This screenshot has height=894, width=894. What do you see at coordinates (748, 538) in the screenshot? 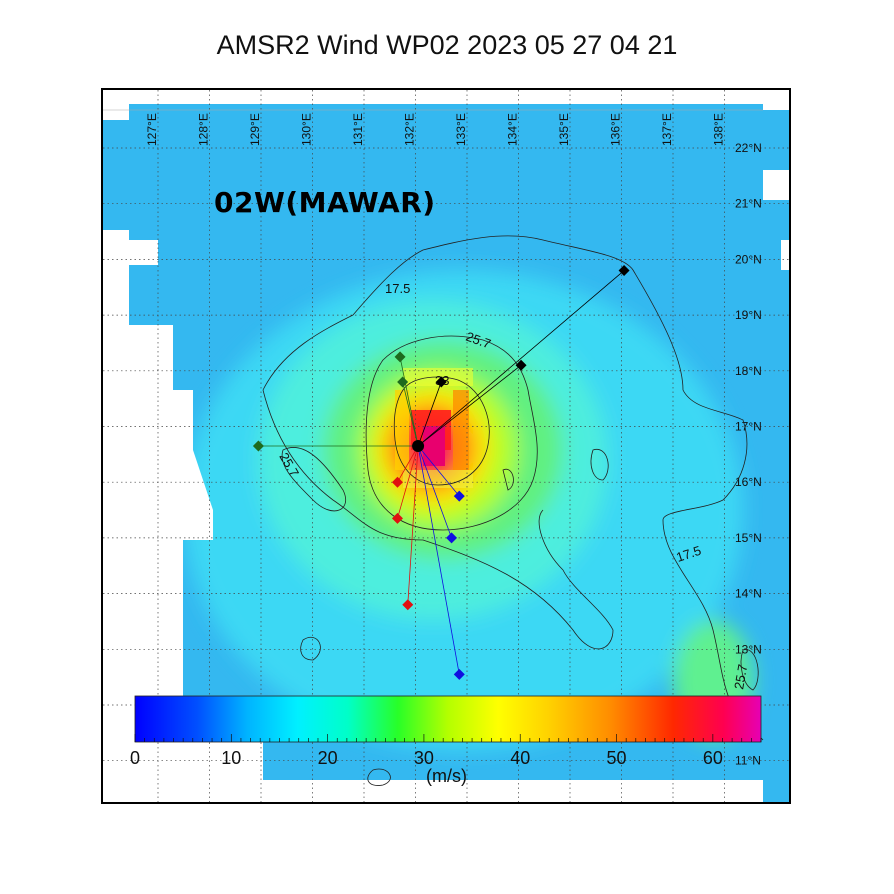
I see `lat-label: 15°N` at bounding box center [748, 538].